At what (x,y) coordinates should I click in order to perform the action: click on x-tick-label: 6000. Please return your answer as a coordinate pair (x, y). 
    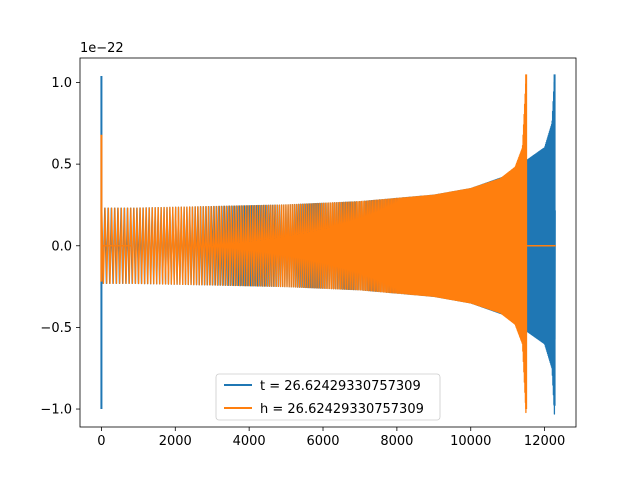
    Looking at the image, I should click on (322, 441).